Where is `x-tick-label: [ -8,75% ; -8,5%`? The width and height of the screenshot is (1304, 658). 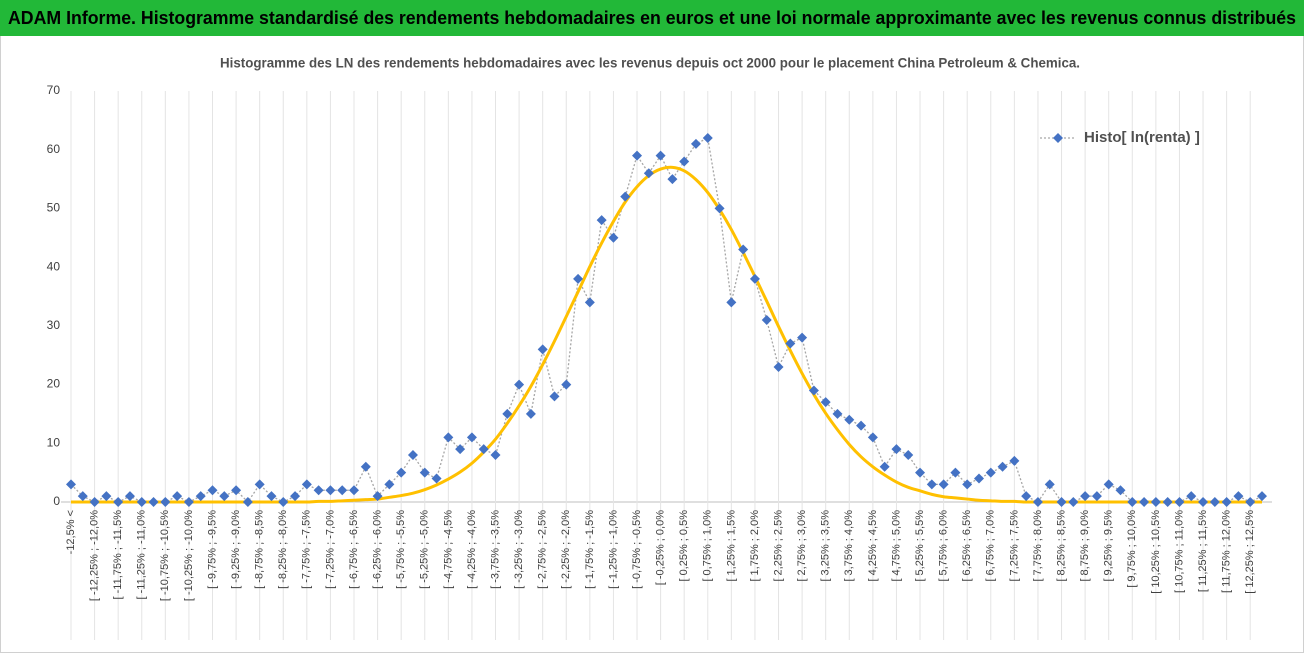
x-tick-label: [ -8,75% ; -8,5% is located at coordinates (260, 549).